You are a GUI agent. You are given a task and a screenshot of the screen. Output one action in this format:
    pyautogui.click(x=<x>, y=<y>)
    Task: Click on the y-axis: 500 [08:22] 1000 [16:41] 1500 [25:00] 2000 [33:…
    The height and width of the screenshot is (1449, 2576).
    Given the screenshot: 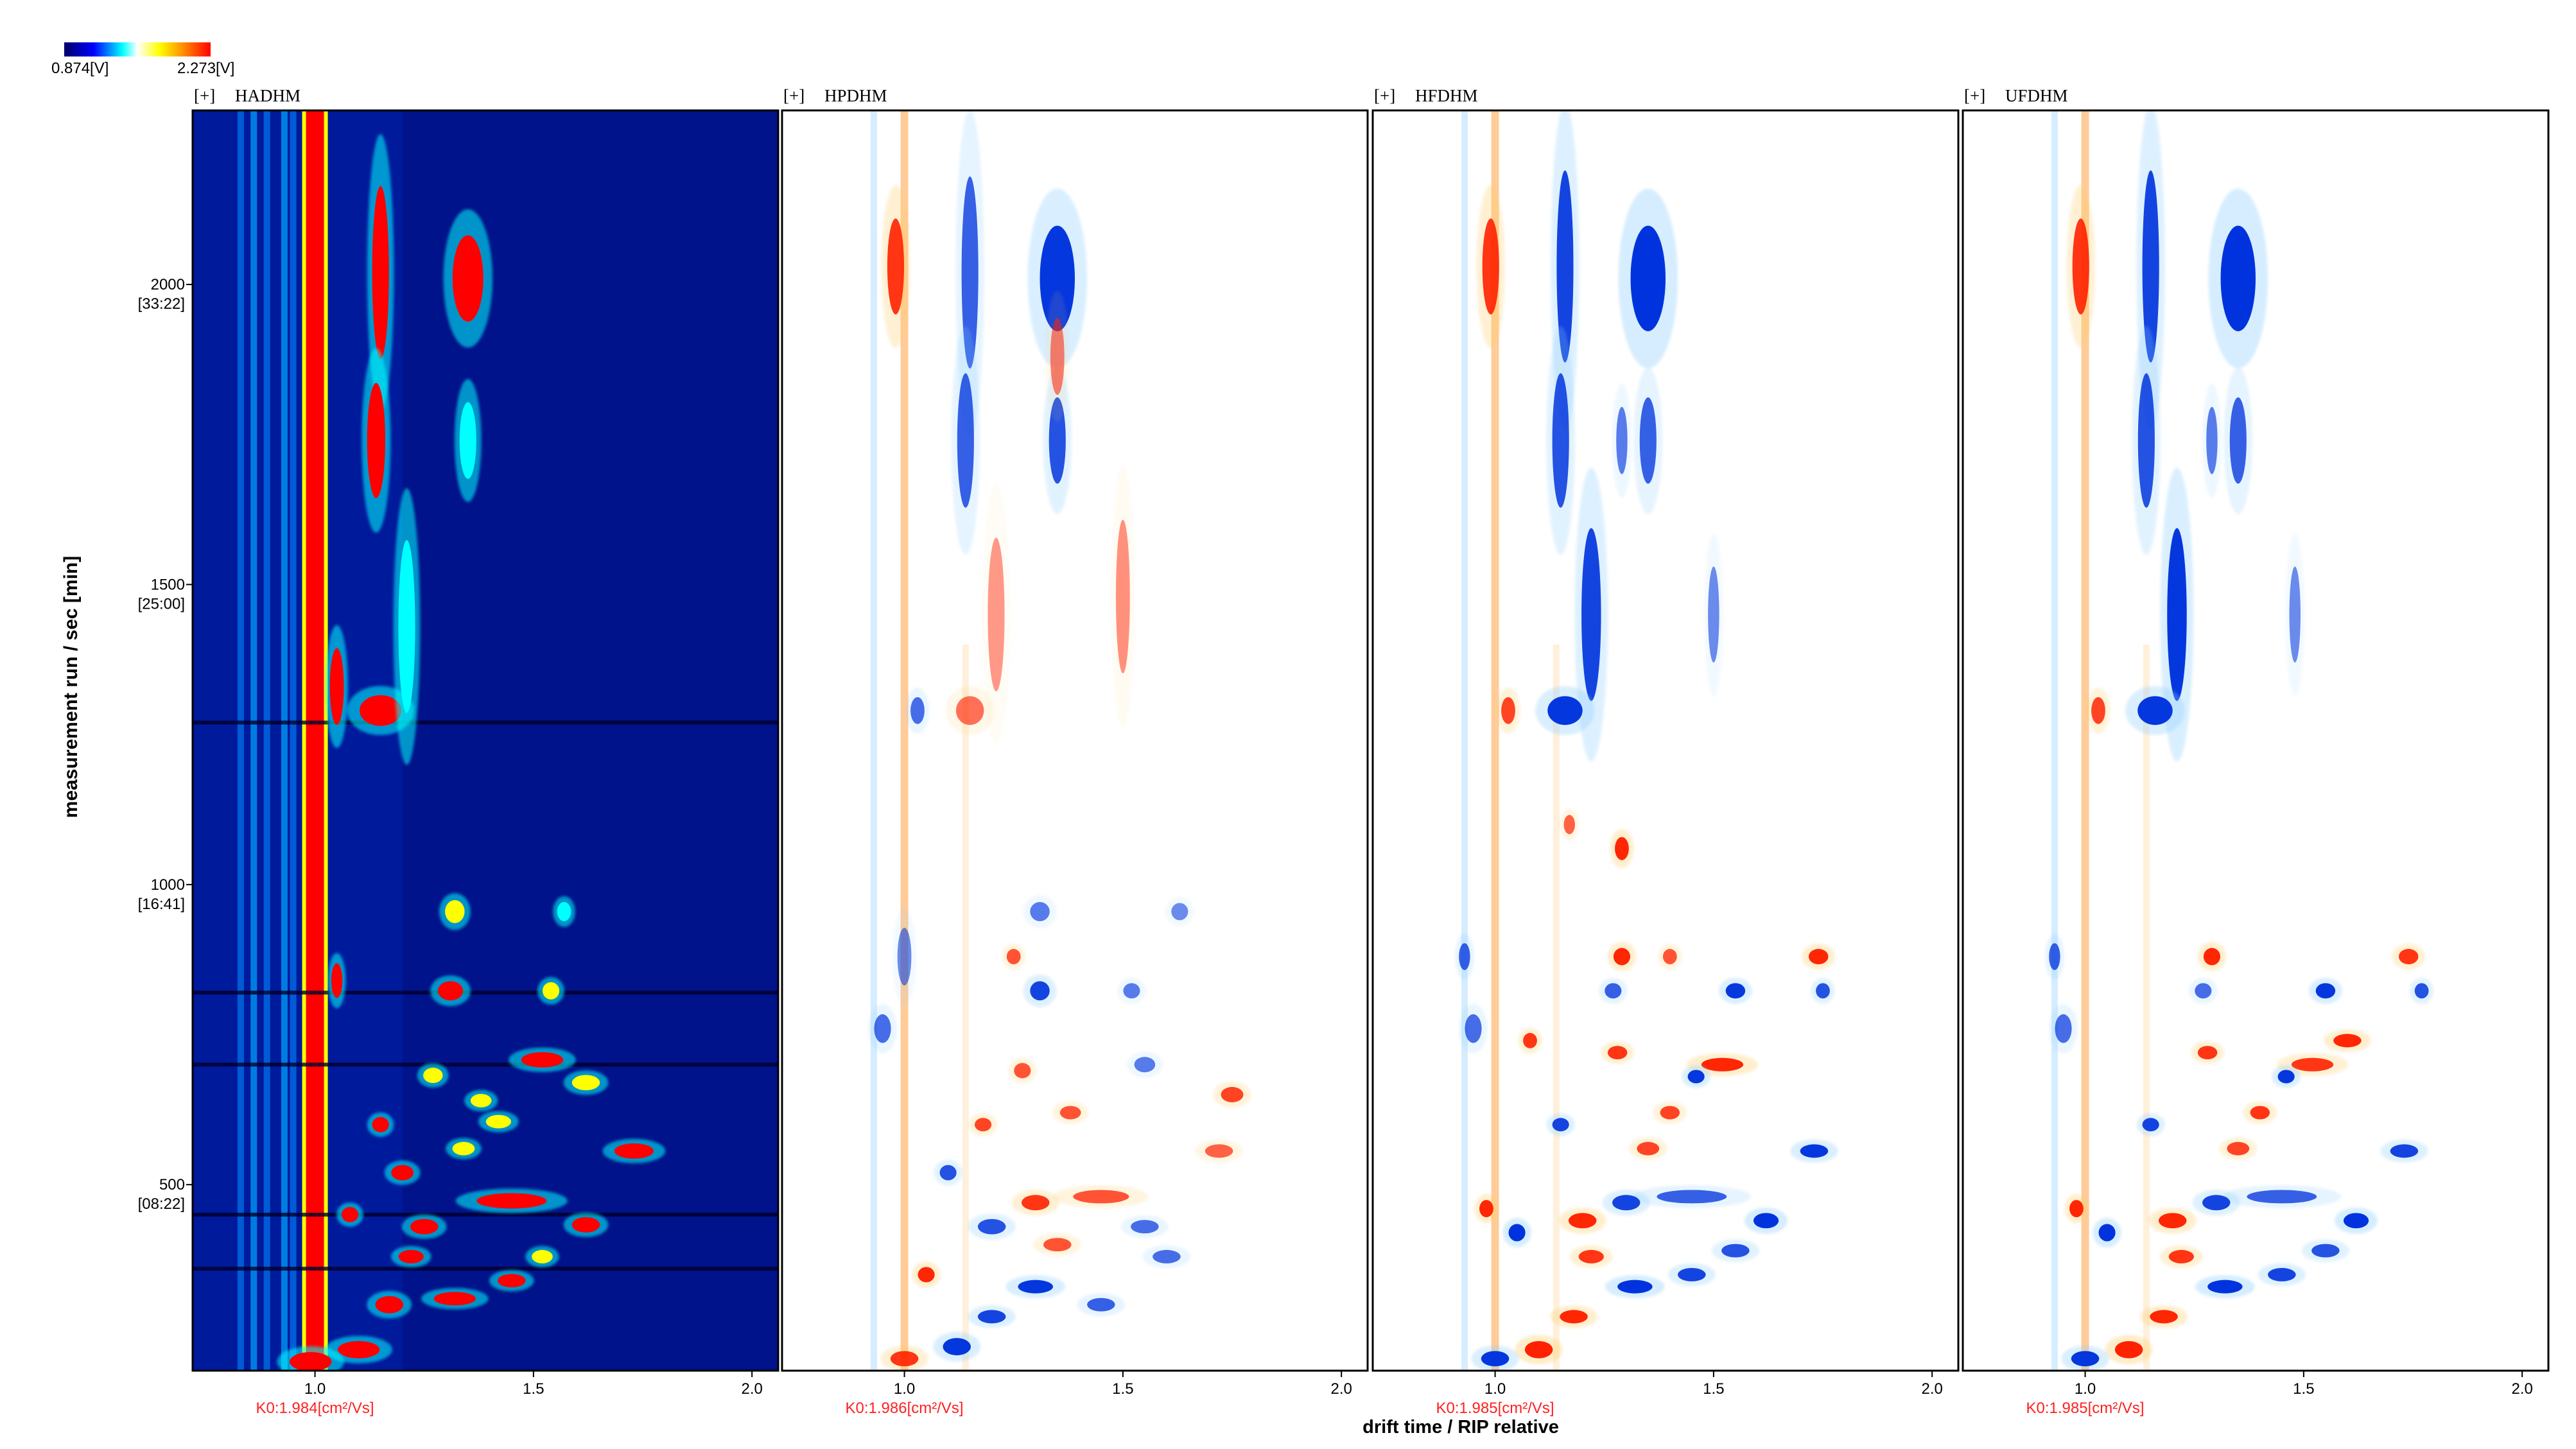 What is the action you would take?
    pyautogui.click(x=165, y=744)
    